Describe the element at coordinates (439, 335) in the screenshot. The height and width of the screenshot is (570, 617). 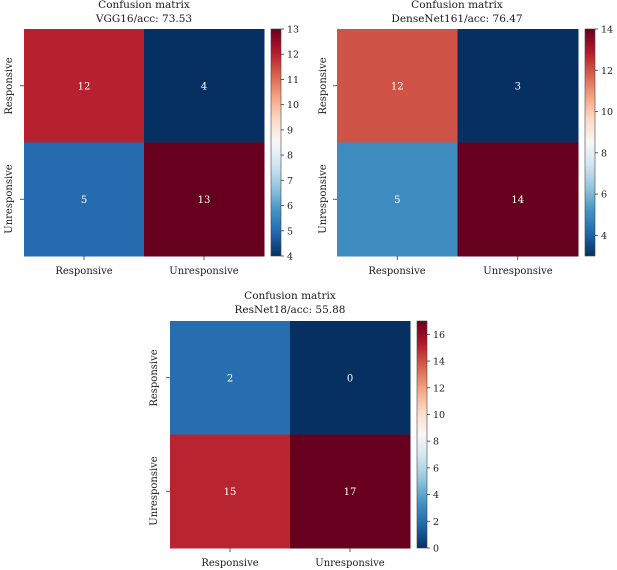
I see `colorbar-tick-label: 16` at that location.